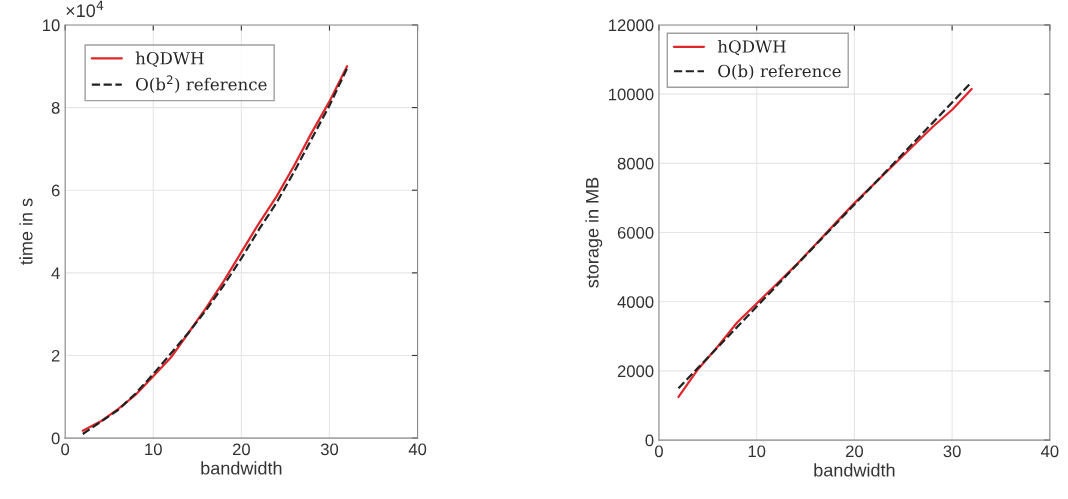 This screenshot has height=499, width=1068. What do you see at coordinates (55, 190) in the screenshot?
I see `y-tick-label: 6` at bounding box center [55, 190].